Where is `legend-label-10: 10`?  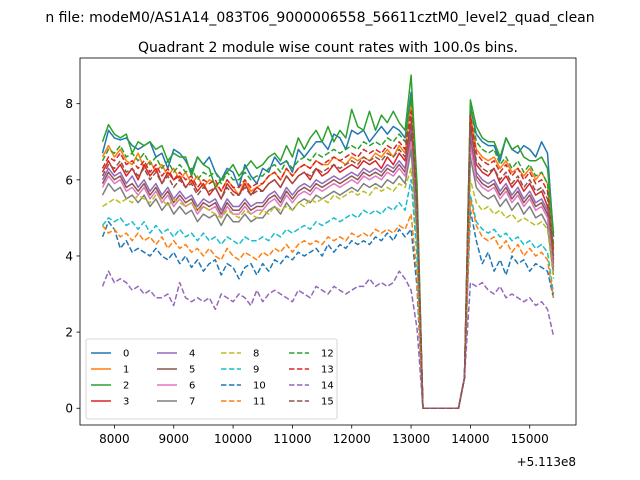
legend-label-10: 10 is located at coordinates (259, 386).